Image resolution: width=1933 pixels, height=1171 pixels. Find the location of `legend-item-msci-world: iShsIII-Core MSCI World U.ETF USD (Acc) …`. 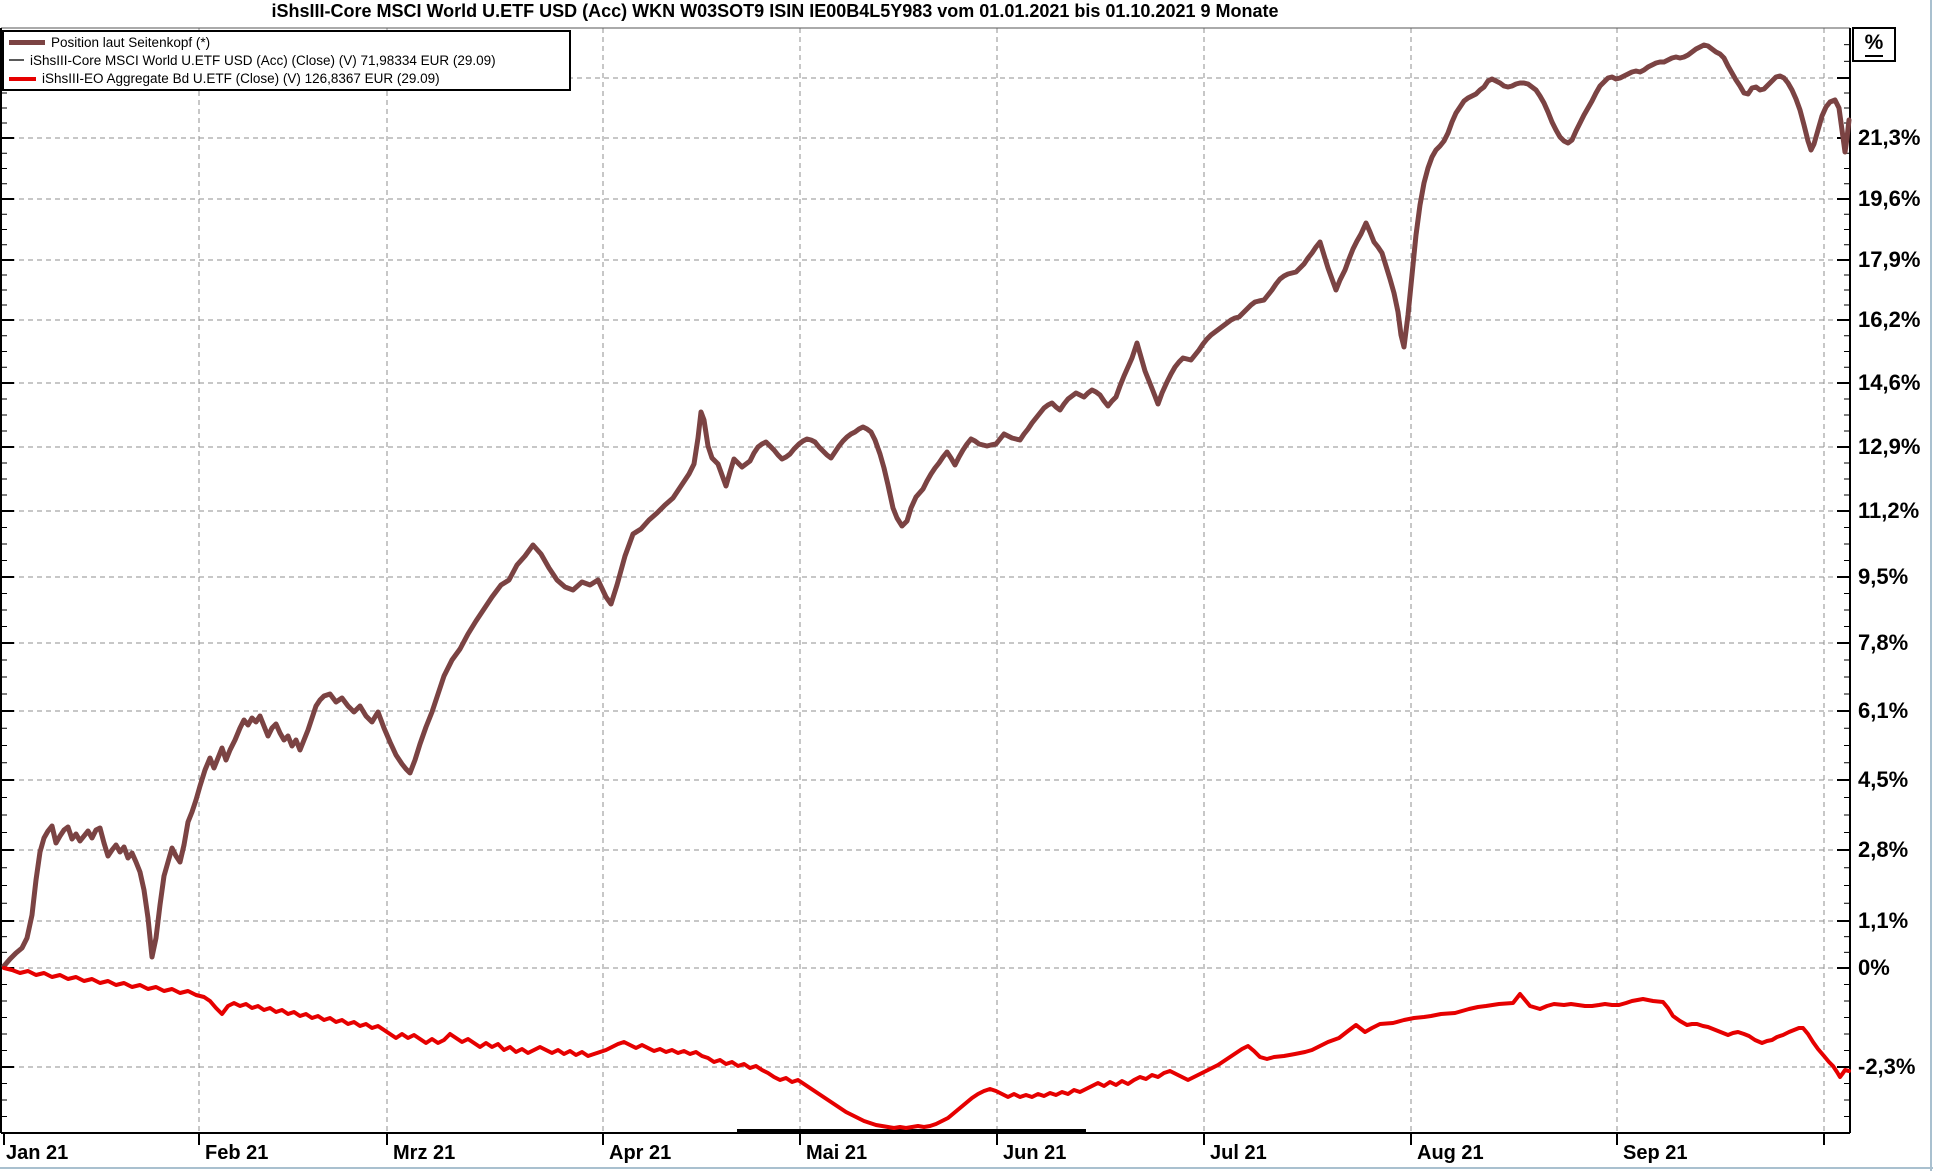

legend-item-msci-world: iShsIII-Core MSCI World U.ETF USD (Acc) … is located at coordinates (289, 60).